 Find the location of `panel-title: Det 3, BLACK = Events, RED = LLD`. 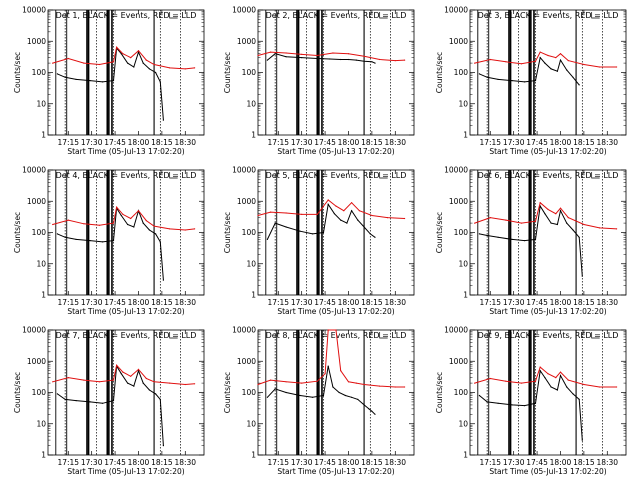

panel-title: Det 3, BLACK = Events, RED = LLD is located at coordinates (548, 15).